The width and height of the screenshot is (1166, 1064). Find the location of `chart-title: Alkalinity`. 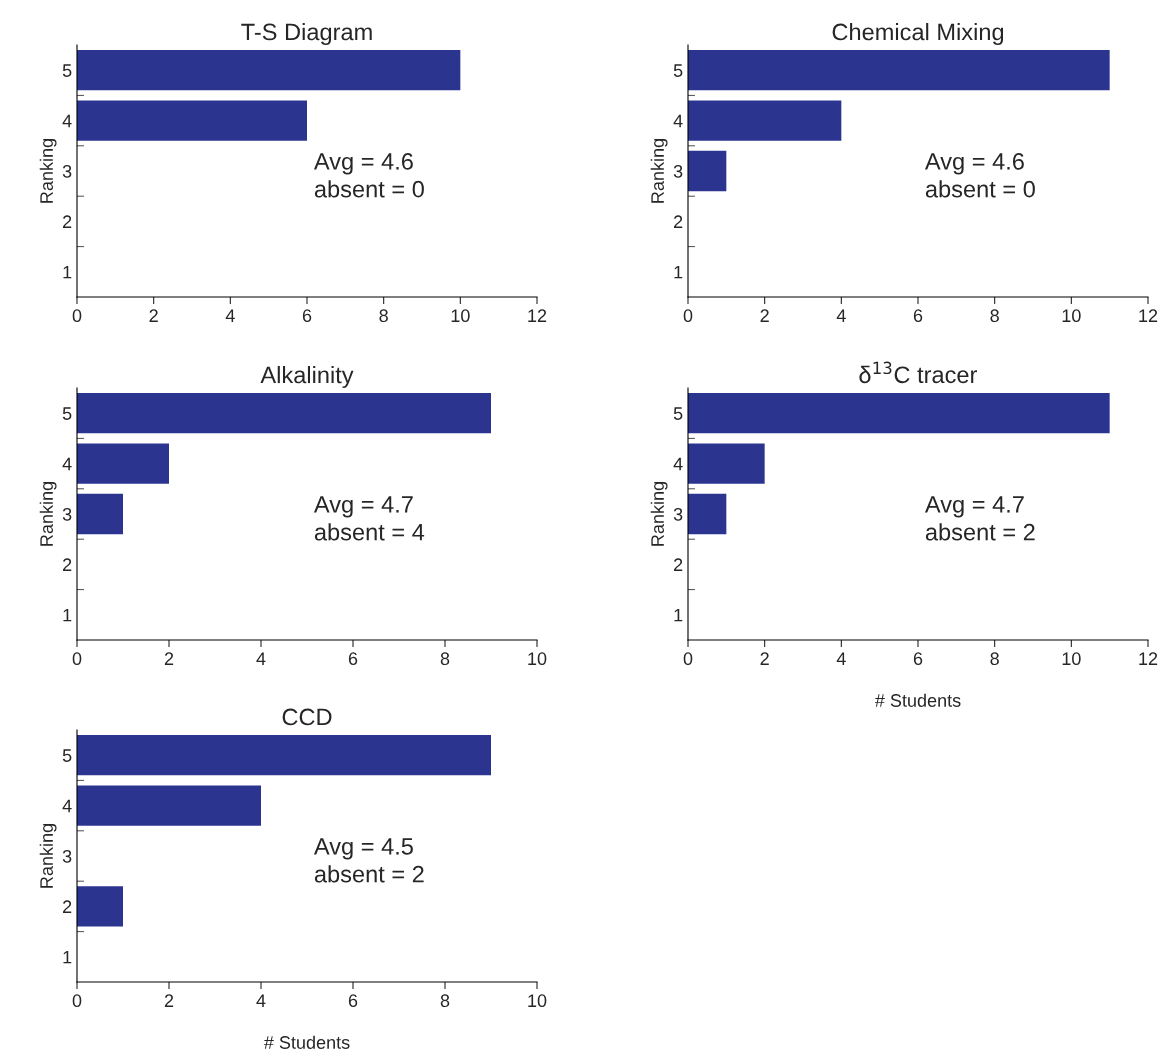

chart-title: Alkalinity is located at coordinates (307, 376).